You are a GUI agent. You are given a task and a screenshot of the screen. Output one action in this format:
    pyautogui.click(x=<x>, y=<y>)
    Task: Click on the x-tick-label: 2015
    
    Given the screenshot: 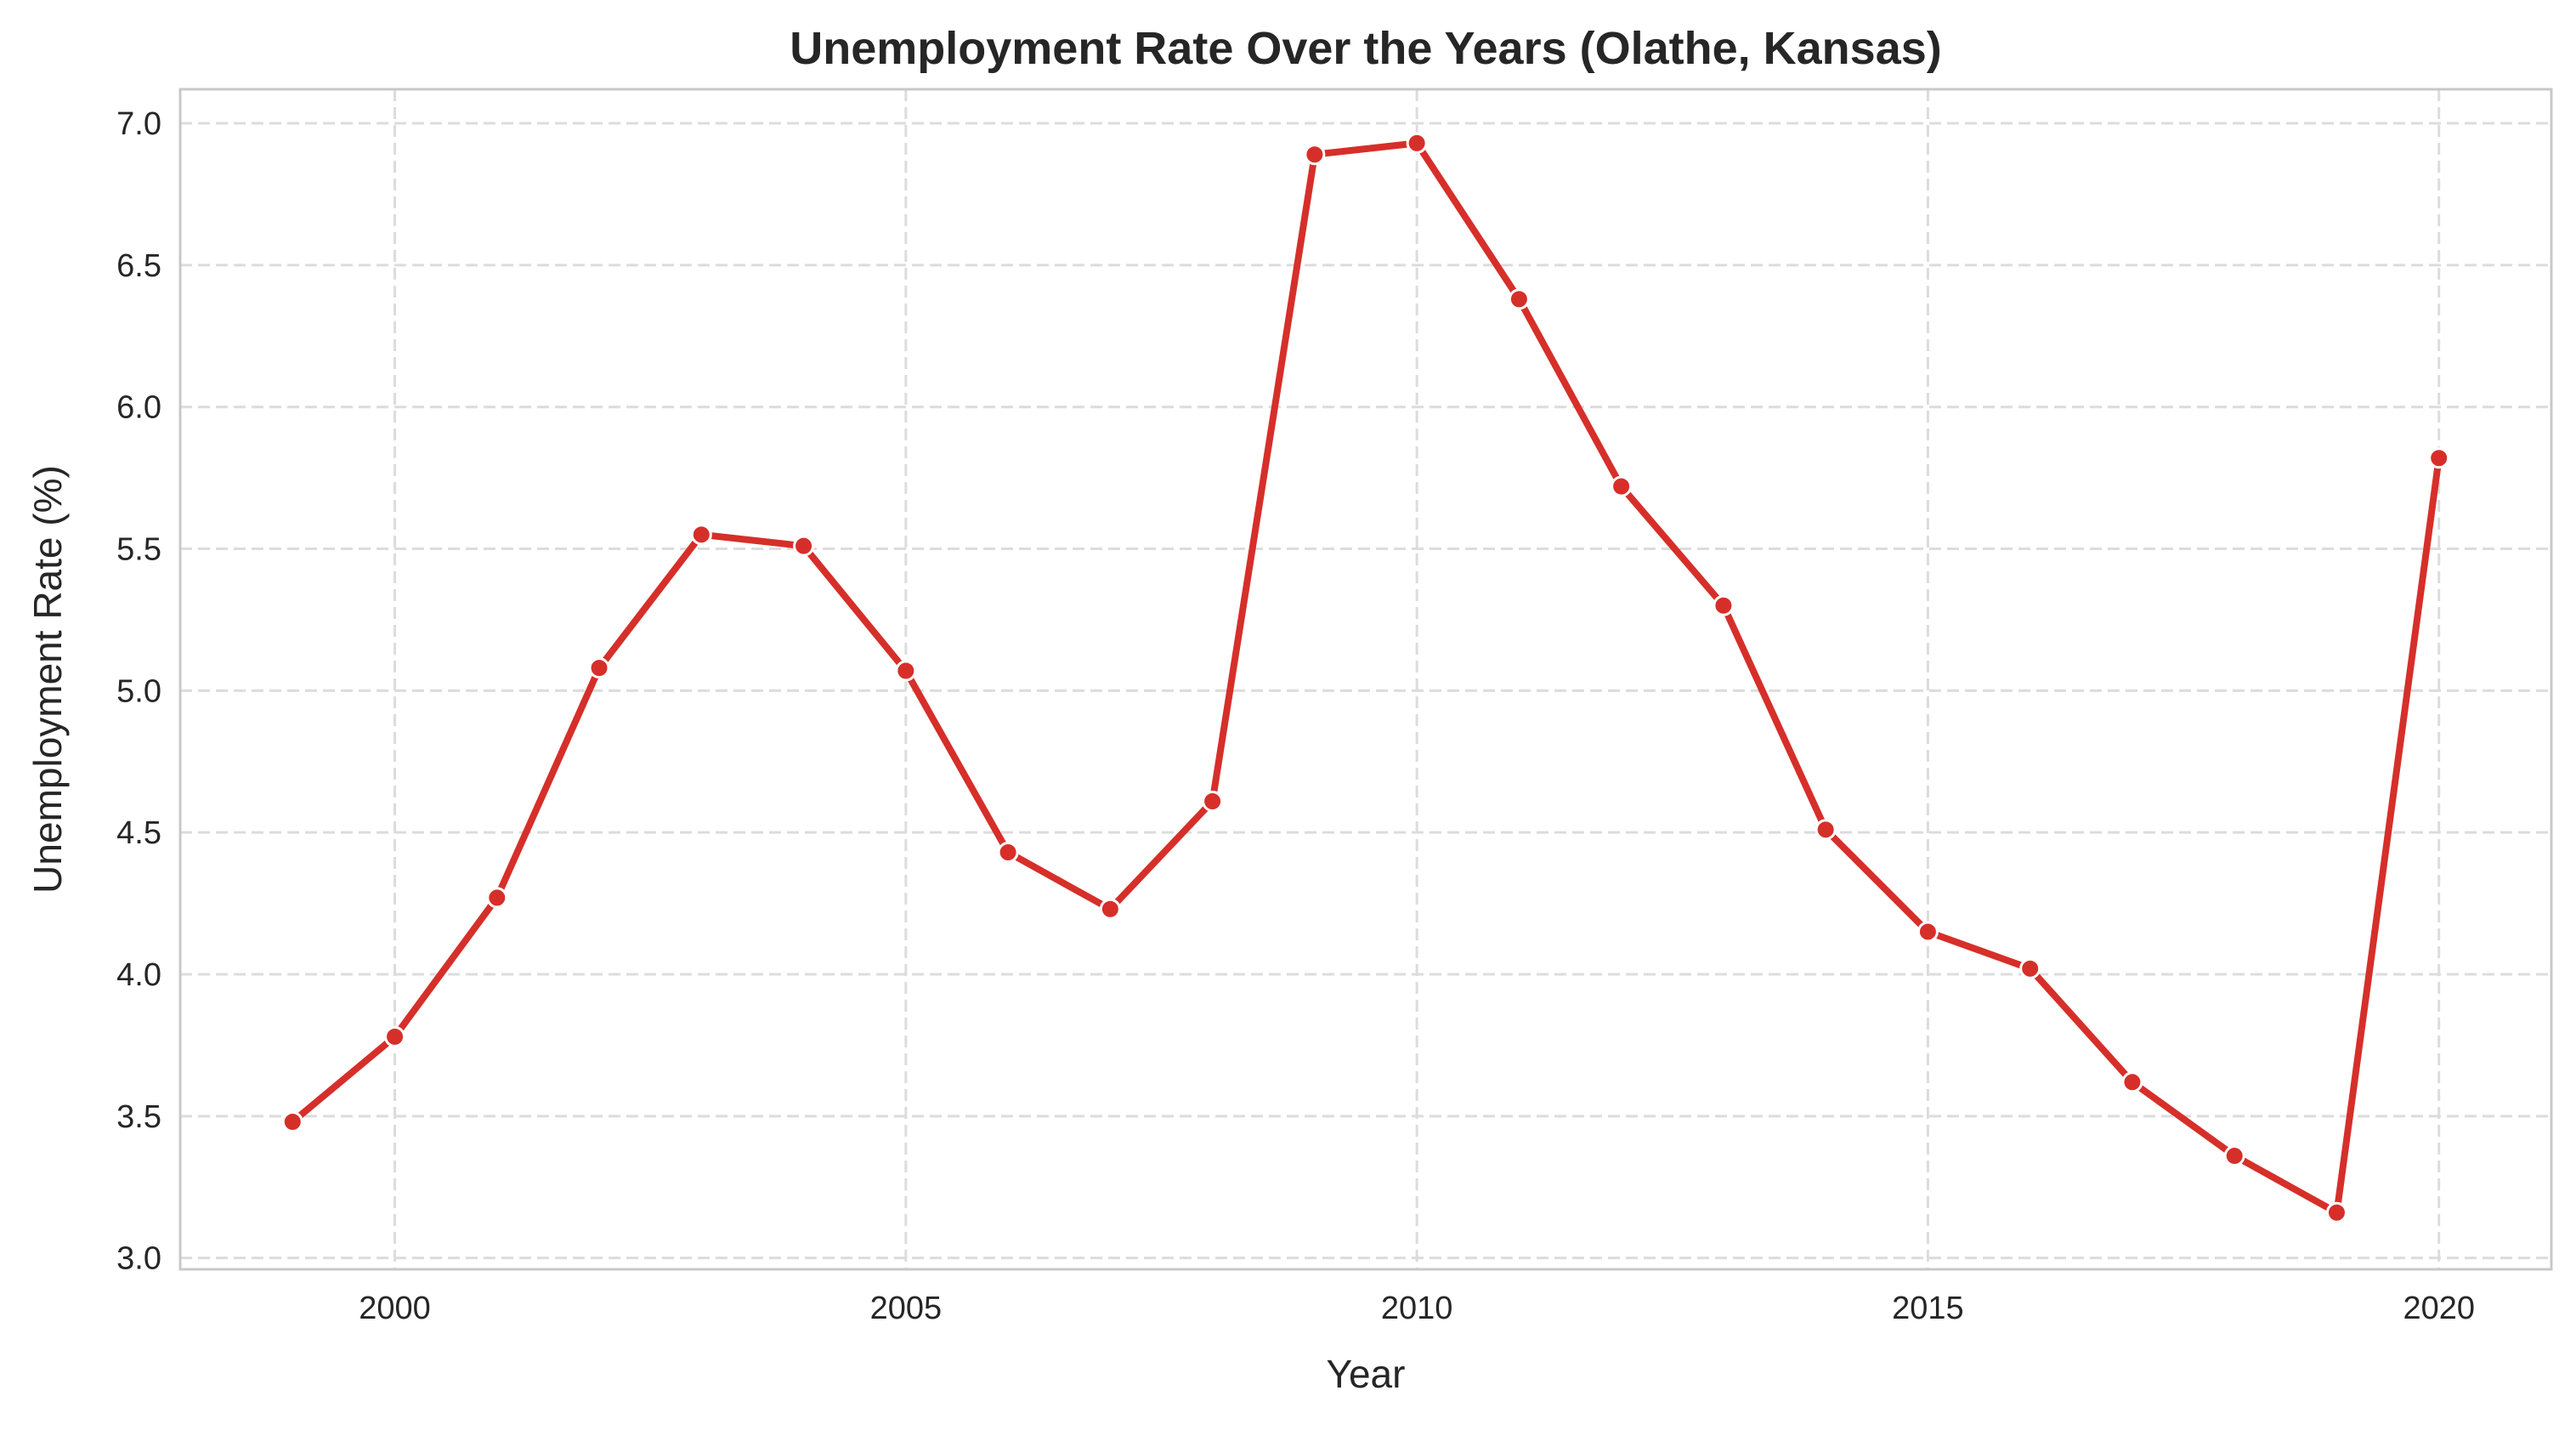 What is the action you would take?
    pyautogui.click(x=1928, y=1308)
    